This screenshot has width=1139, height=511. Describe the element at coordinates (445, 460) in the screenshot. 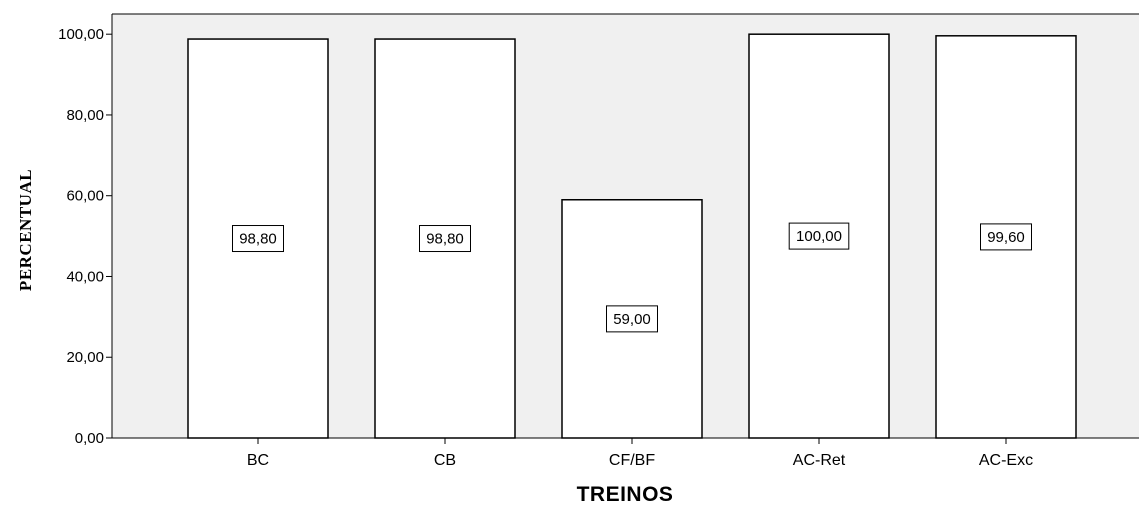

I see `x-tick-label: CB` at that location.